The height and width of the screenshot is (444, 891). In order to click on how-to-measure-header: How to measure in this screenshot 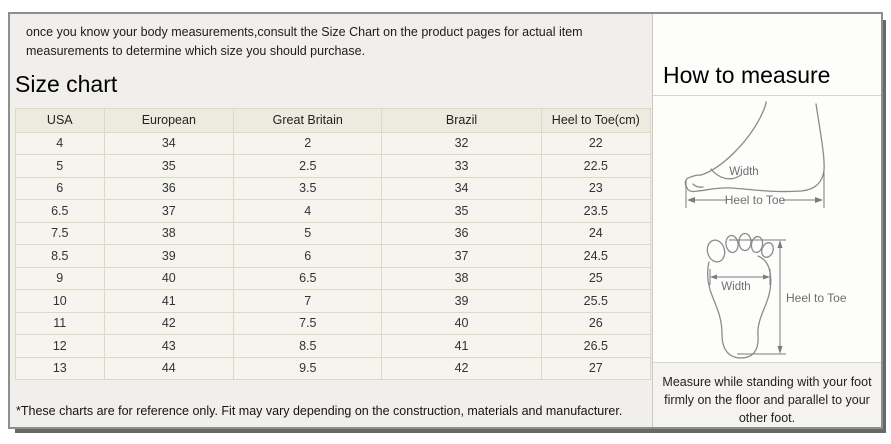, I will do `click(767, 55)`.